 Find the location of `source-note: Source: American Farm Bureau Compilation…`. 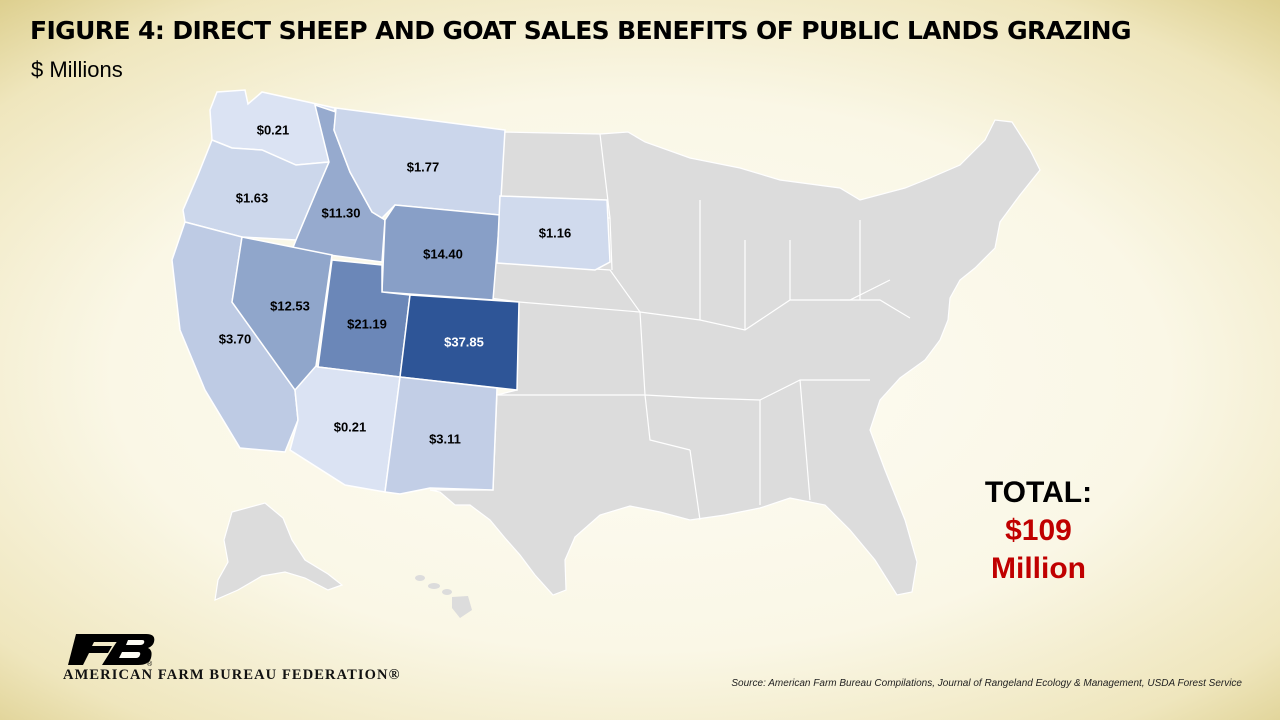

source-note: Source: American Farm Bureau Compilation… is located at coordinates (986, 683).